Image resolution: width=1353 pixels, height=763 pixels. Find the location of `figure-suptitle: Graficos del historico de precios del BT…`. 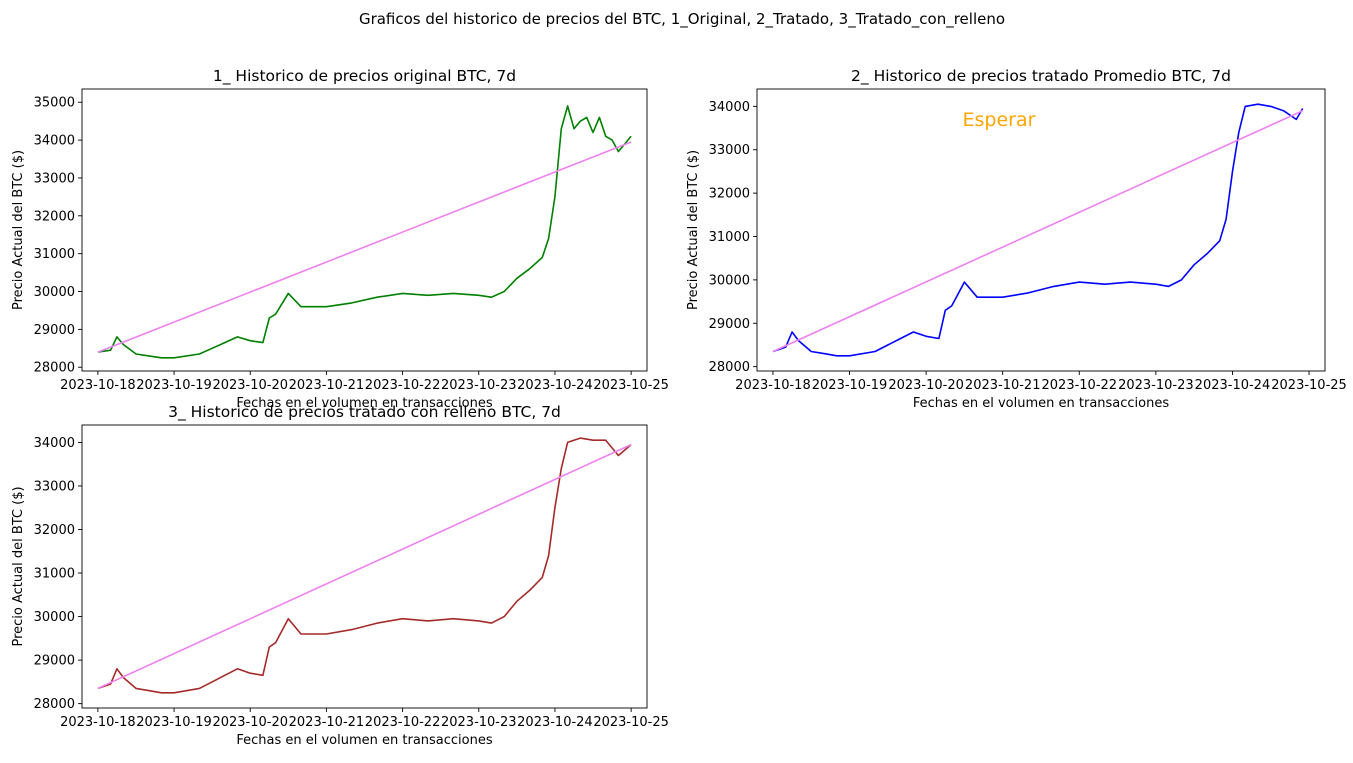

figure-suptitle: Graficos del historico de precios del BT… is located at coordinates (682, 19).